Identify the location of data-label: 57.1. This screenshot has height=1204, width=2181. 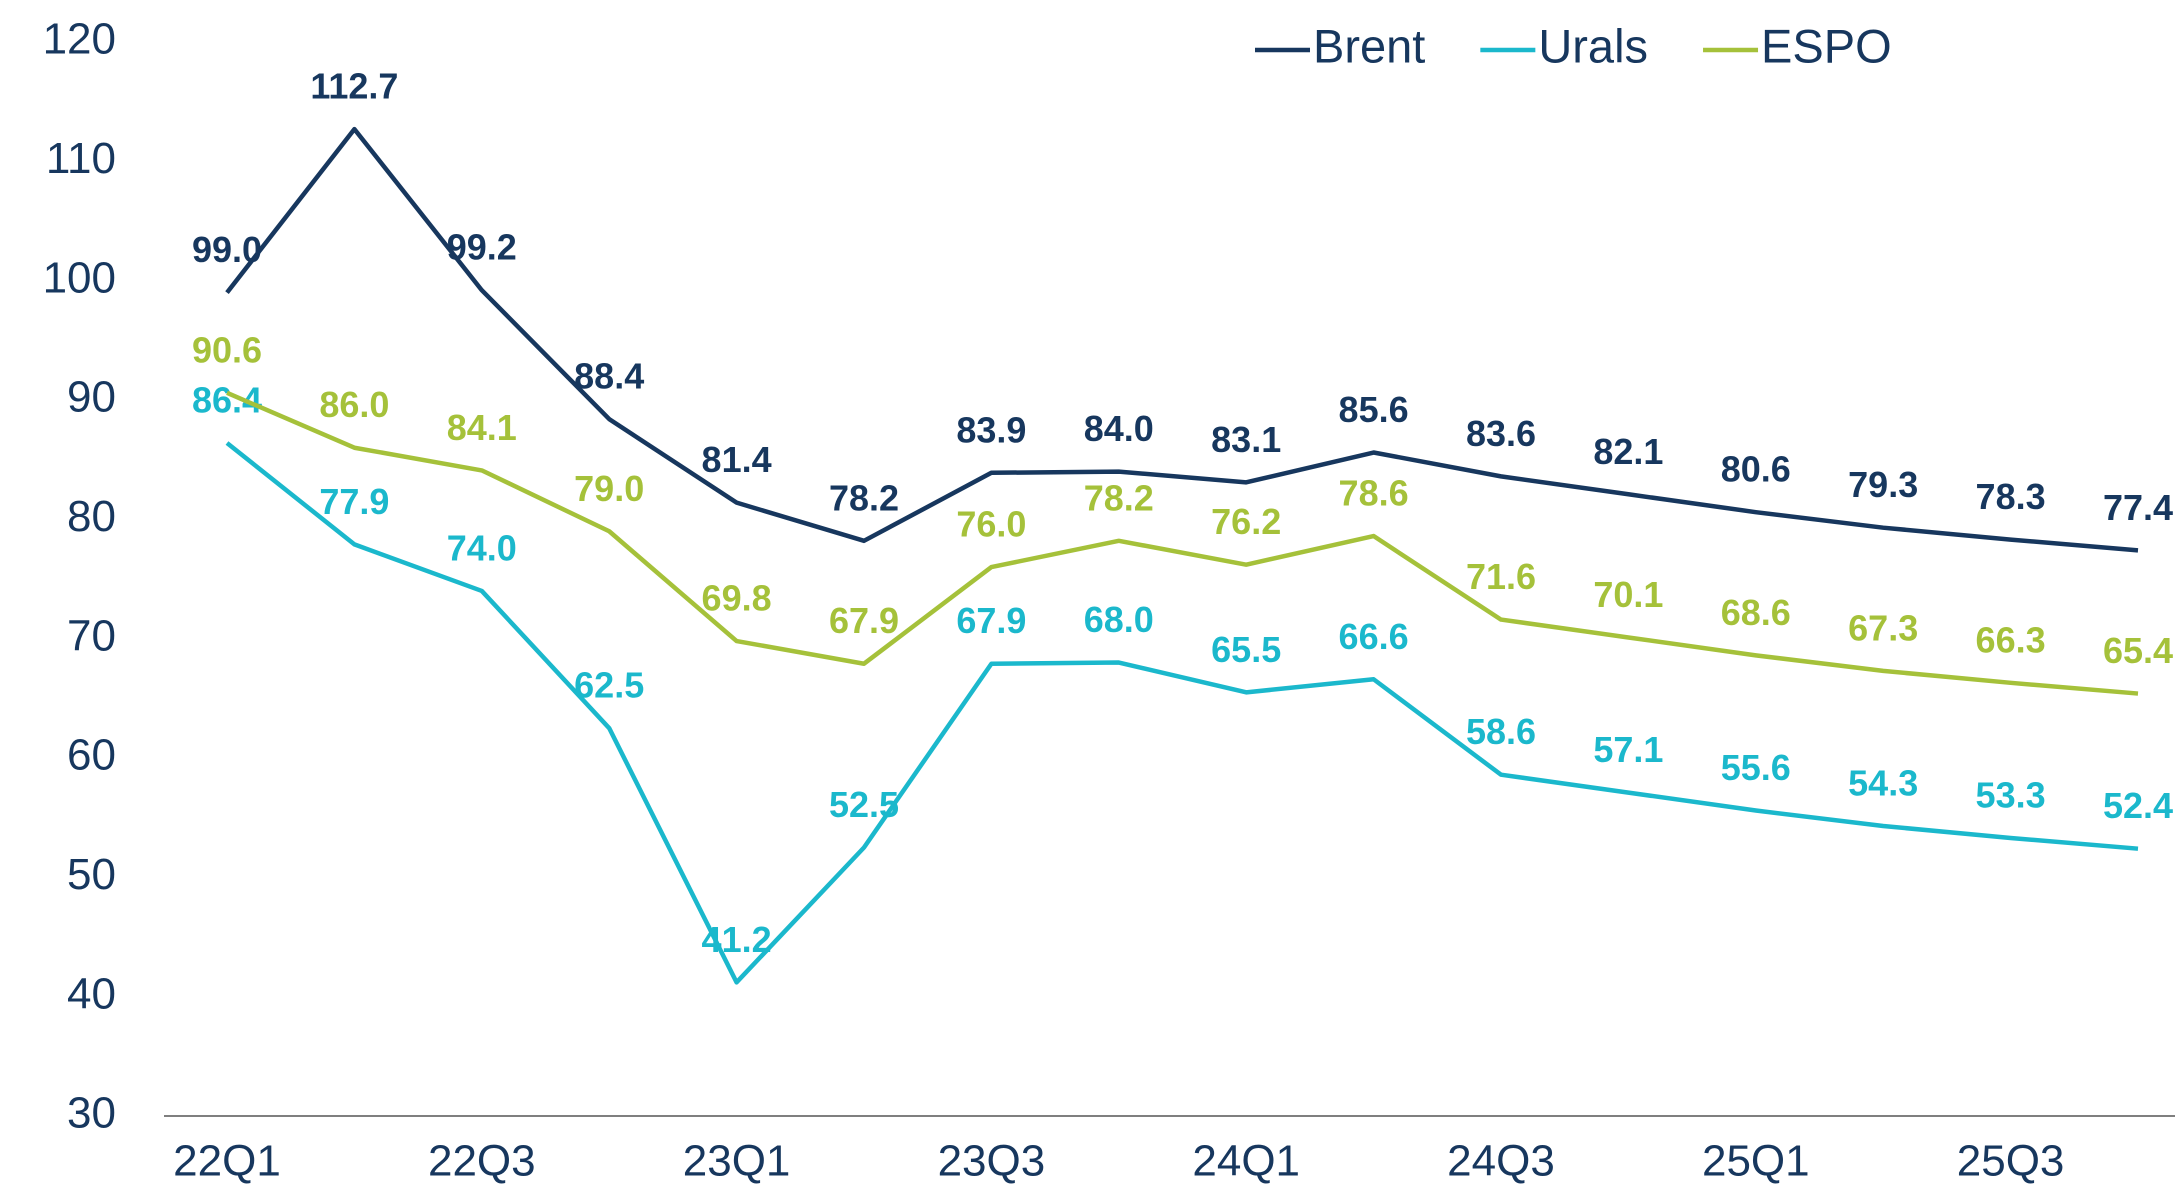
(1628, 749).